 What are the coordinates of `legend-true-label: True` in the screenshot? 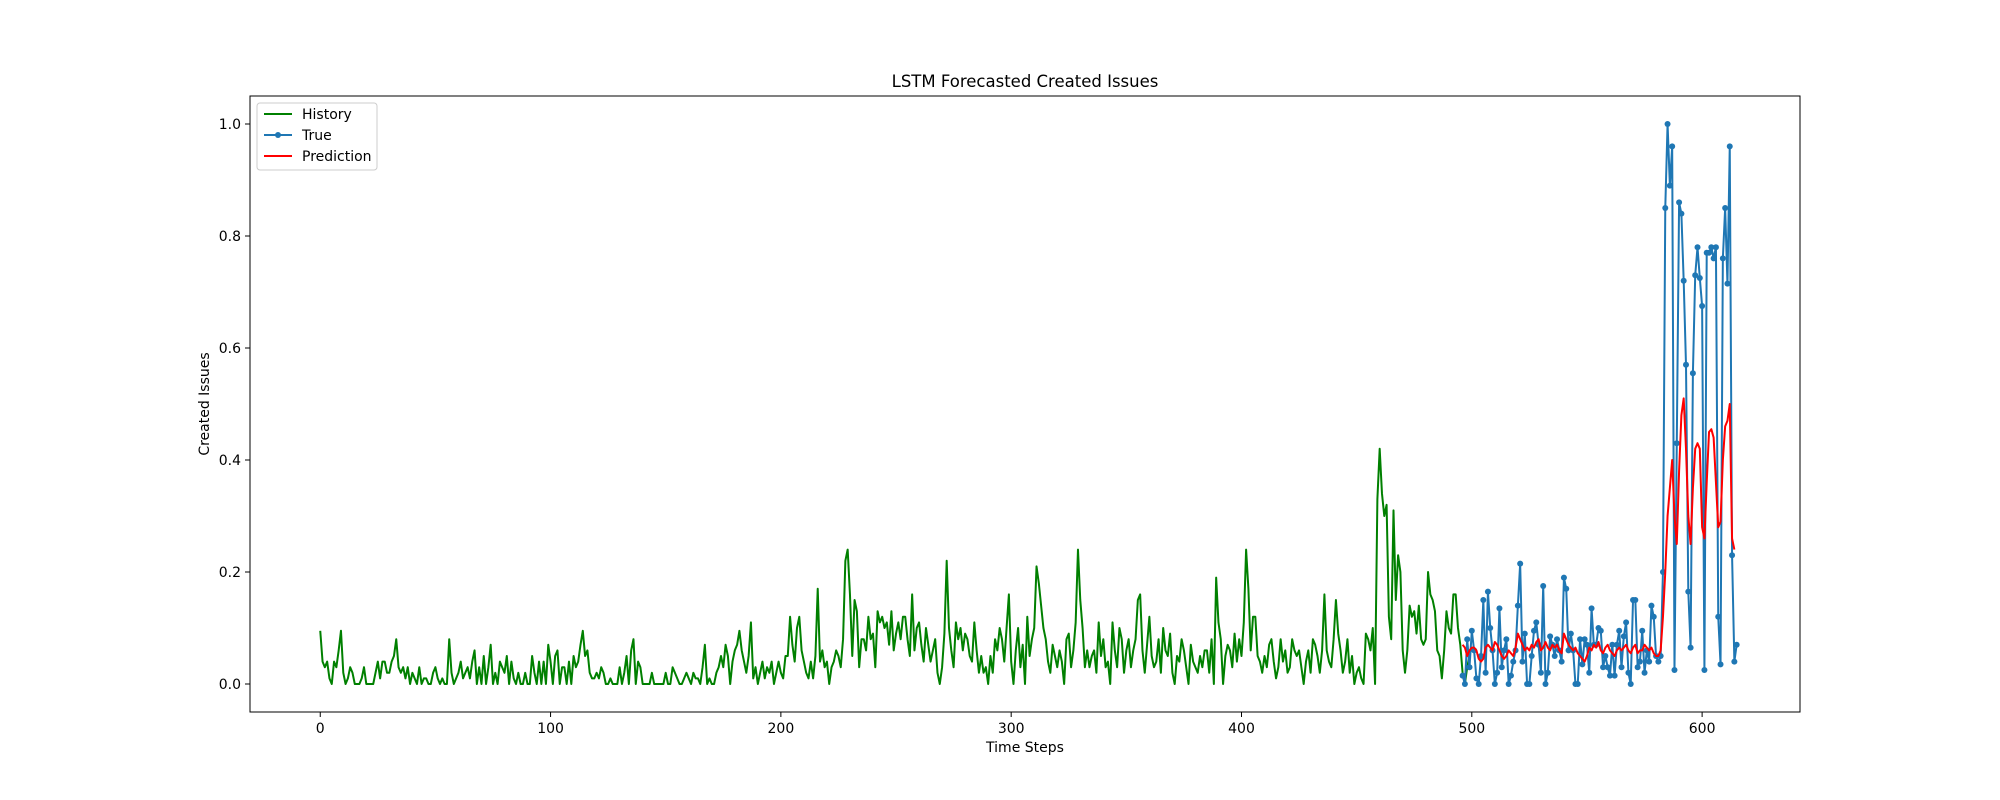 It's located at (316, 136).